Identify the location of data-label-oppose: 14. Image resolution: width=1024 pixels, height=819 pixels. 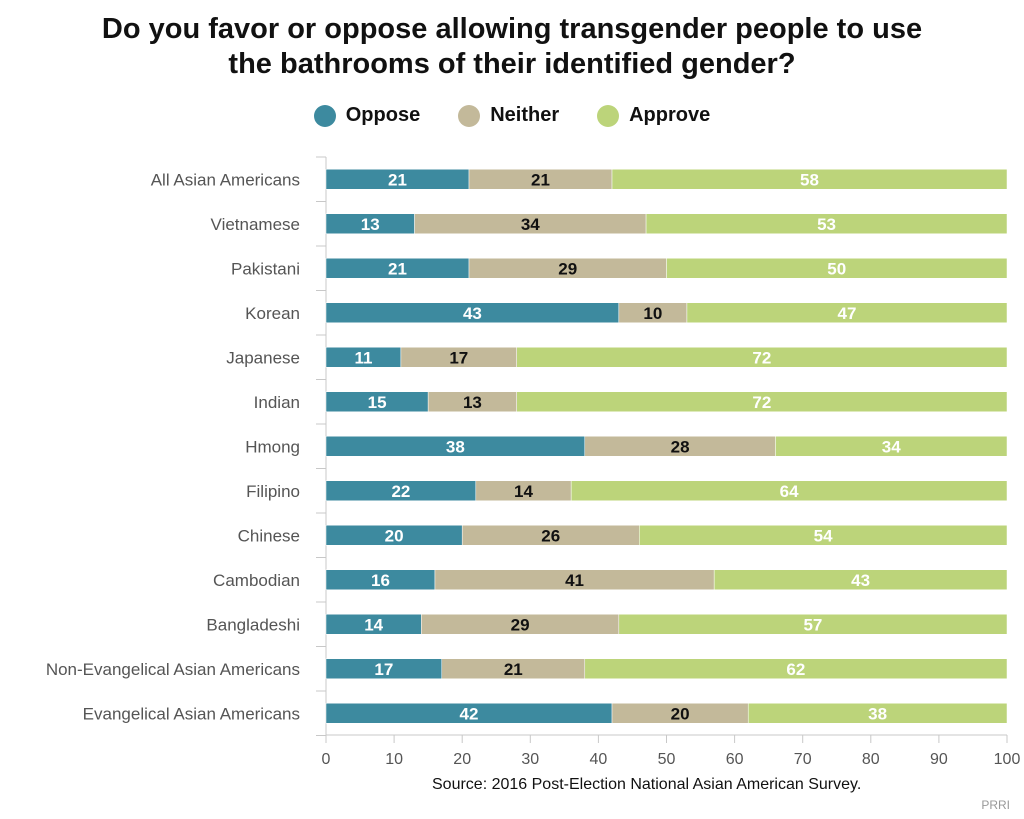
(373, 624).